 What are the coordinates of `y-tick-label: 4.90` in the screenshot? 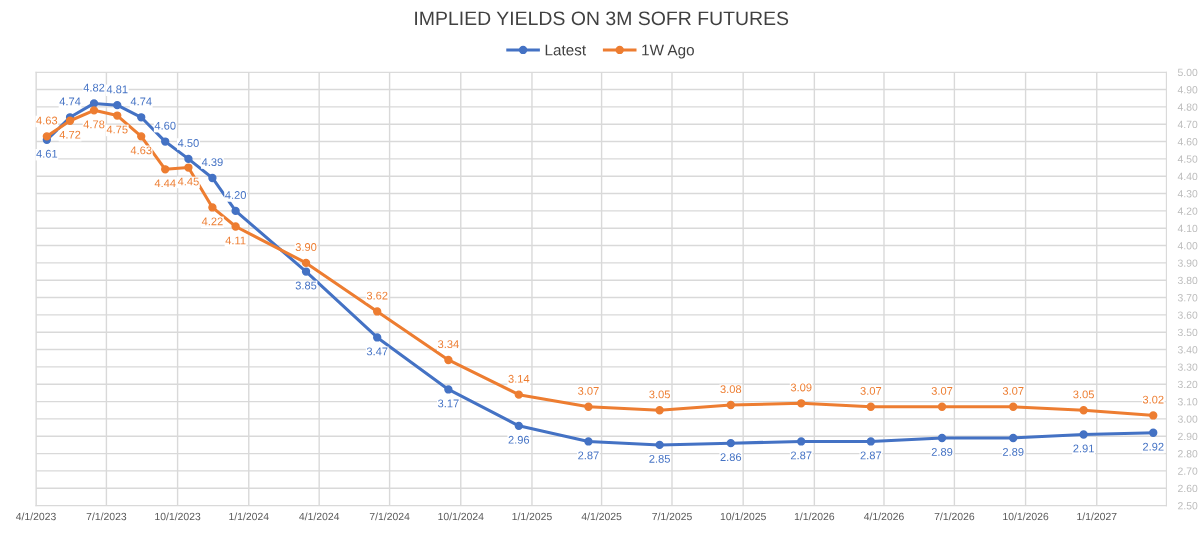 It's located at (1187, 90).